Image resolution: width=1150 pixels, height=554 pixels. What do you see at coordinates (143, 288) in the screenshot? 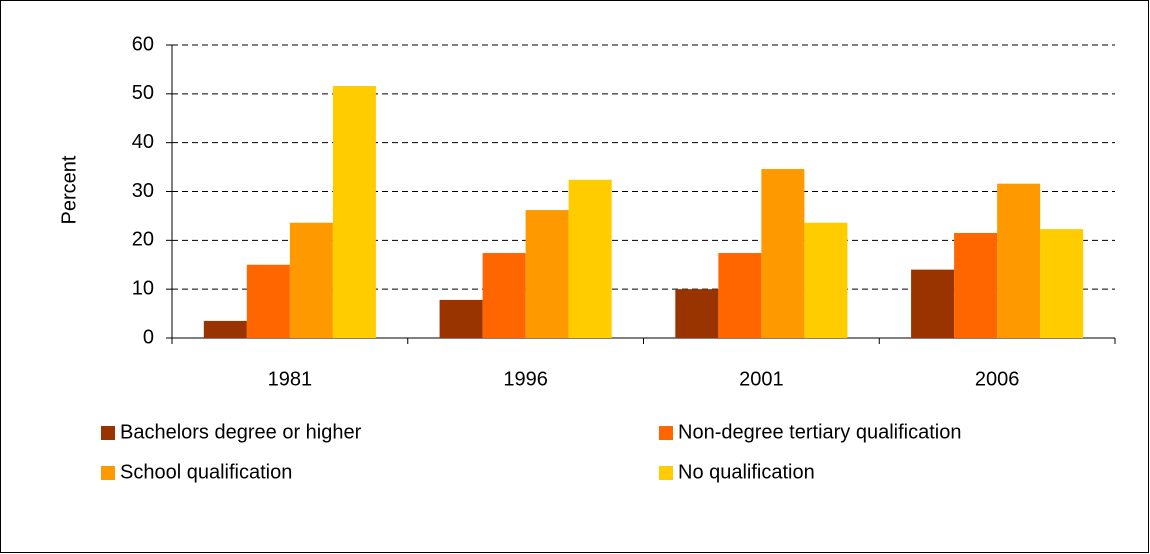
I see `y-tick-label: 10` at bounding box center [143, 288].